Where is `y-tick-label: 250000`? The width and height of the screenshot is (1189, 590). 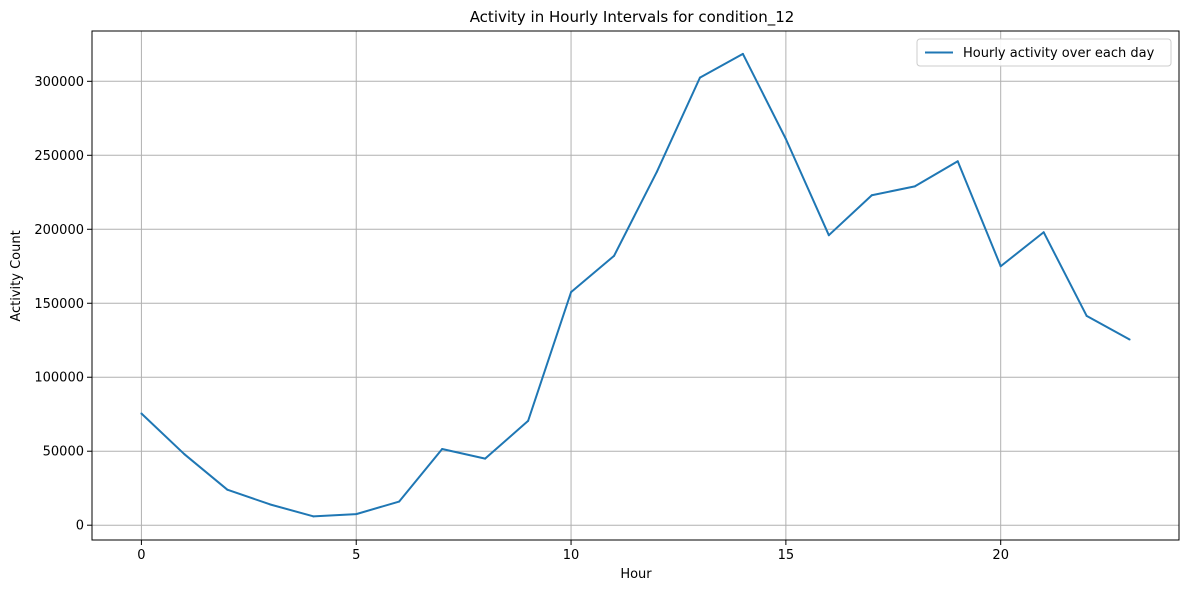 y-tick-label: 250000 is located at coordinates (59, 156).